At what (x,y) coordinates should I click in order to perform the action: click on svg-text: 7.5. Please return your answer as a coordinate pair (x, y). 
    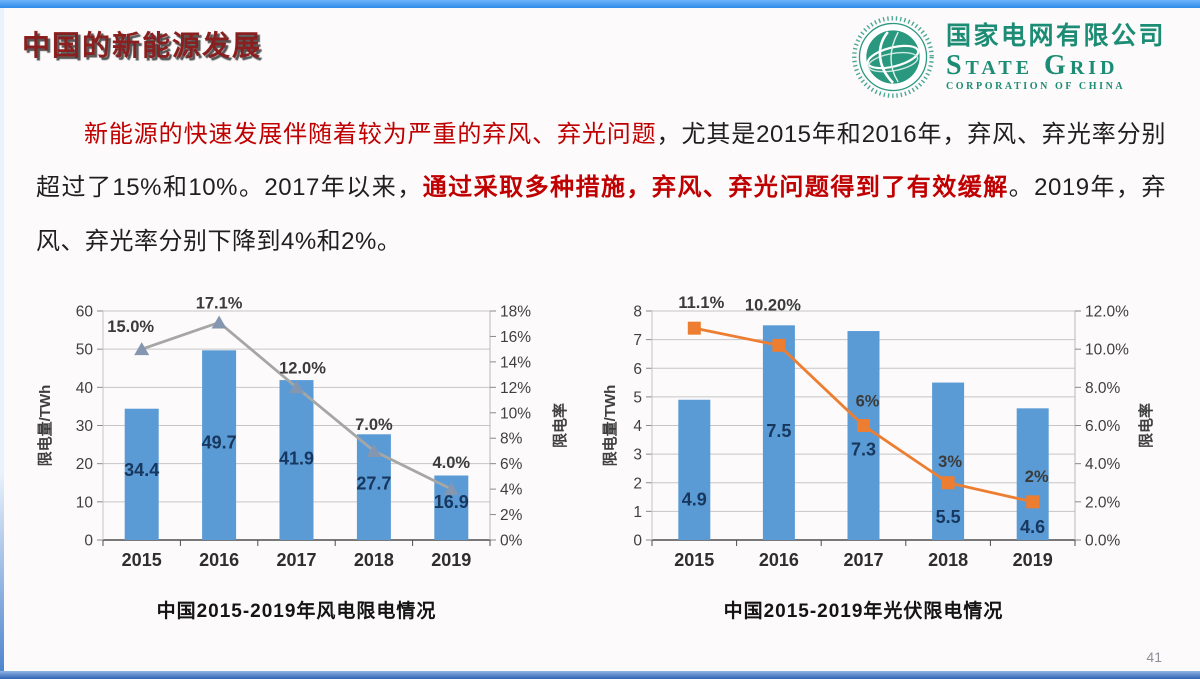
    Looking at the image, I should click on (778, 431).